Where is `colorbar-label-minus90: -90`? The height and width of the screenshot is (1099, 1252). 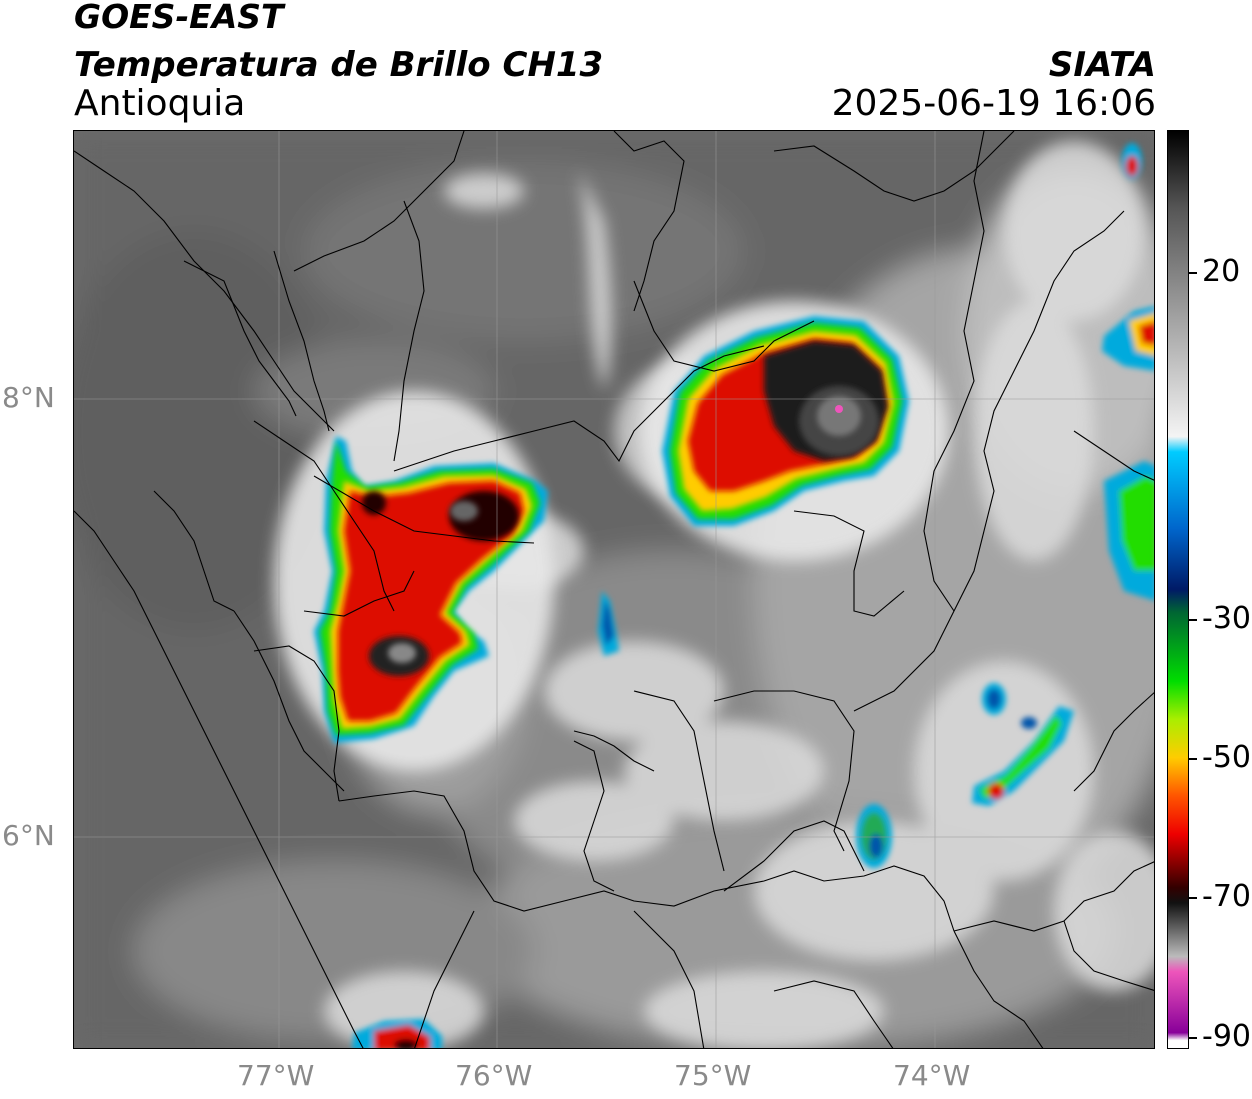
colorbar-label-minus90: -90 is located at coordinates (1226, 1036).